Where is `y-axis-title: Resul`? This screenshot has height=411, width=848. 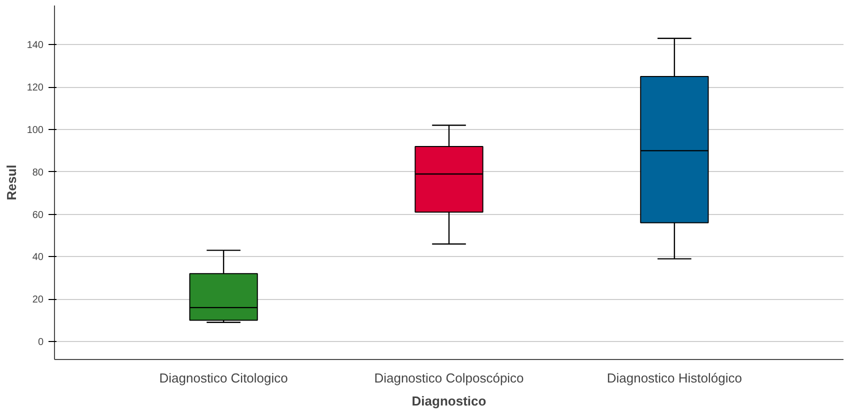
y-axis-title: Resul is located at coordinates (11, 182).